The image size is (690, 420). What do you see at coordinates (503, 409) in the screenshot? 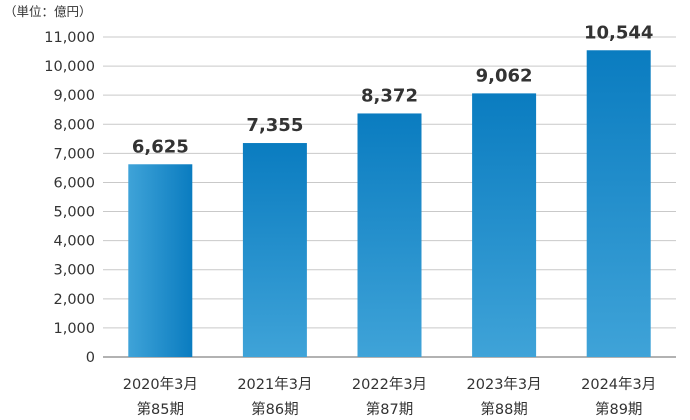
I see `x-tick-label-period: 第88期` at bounding box center [503, 409].